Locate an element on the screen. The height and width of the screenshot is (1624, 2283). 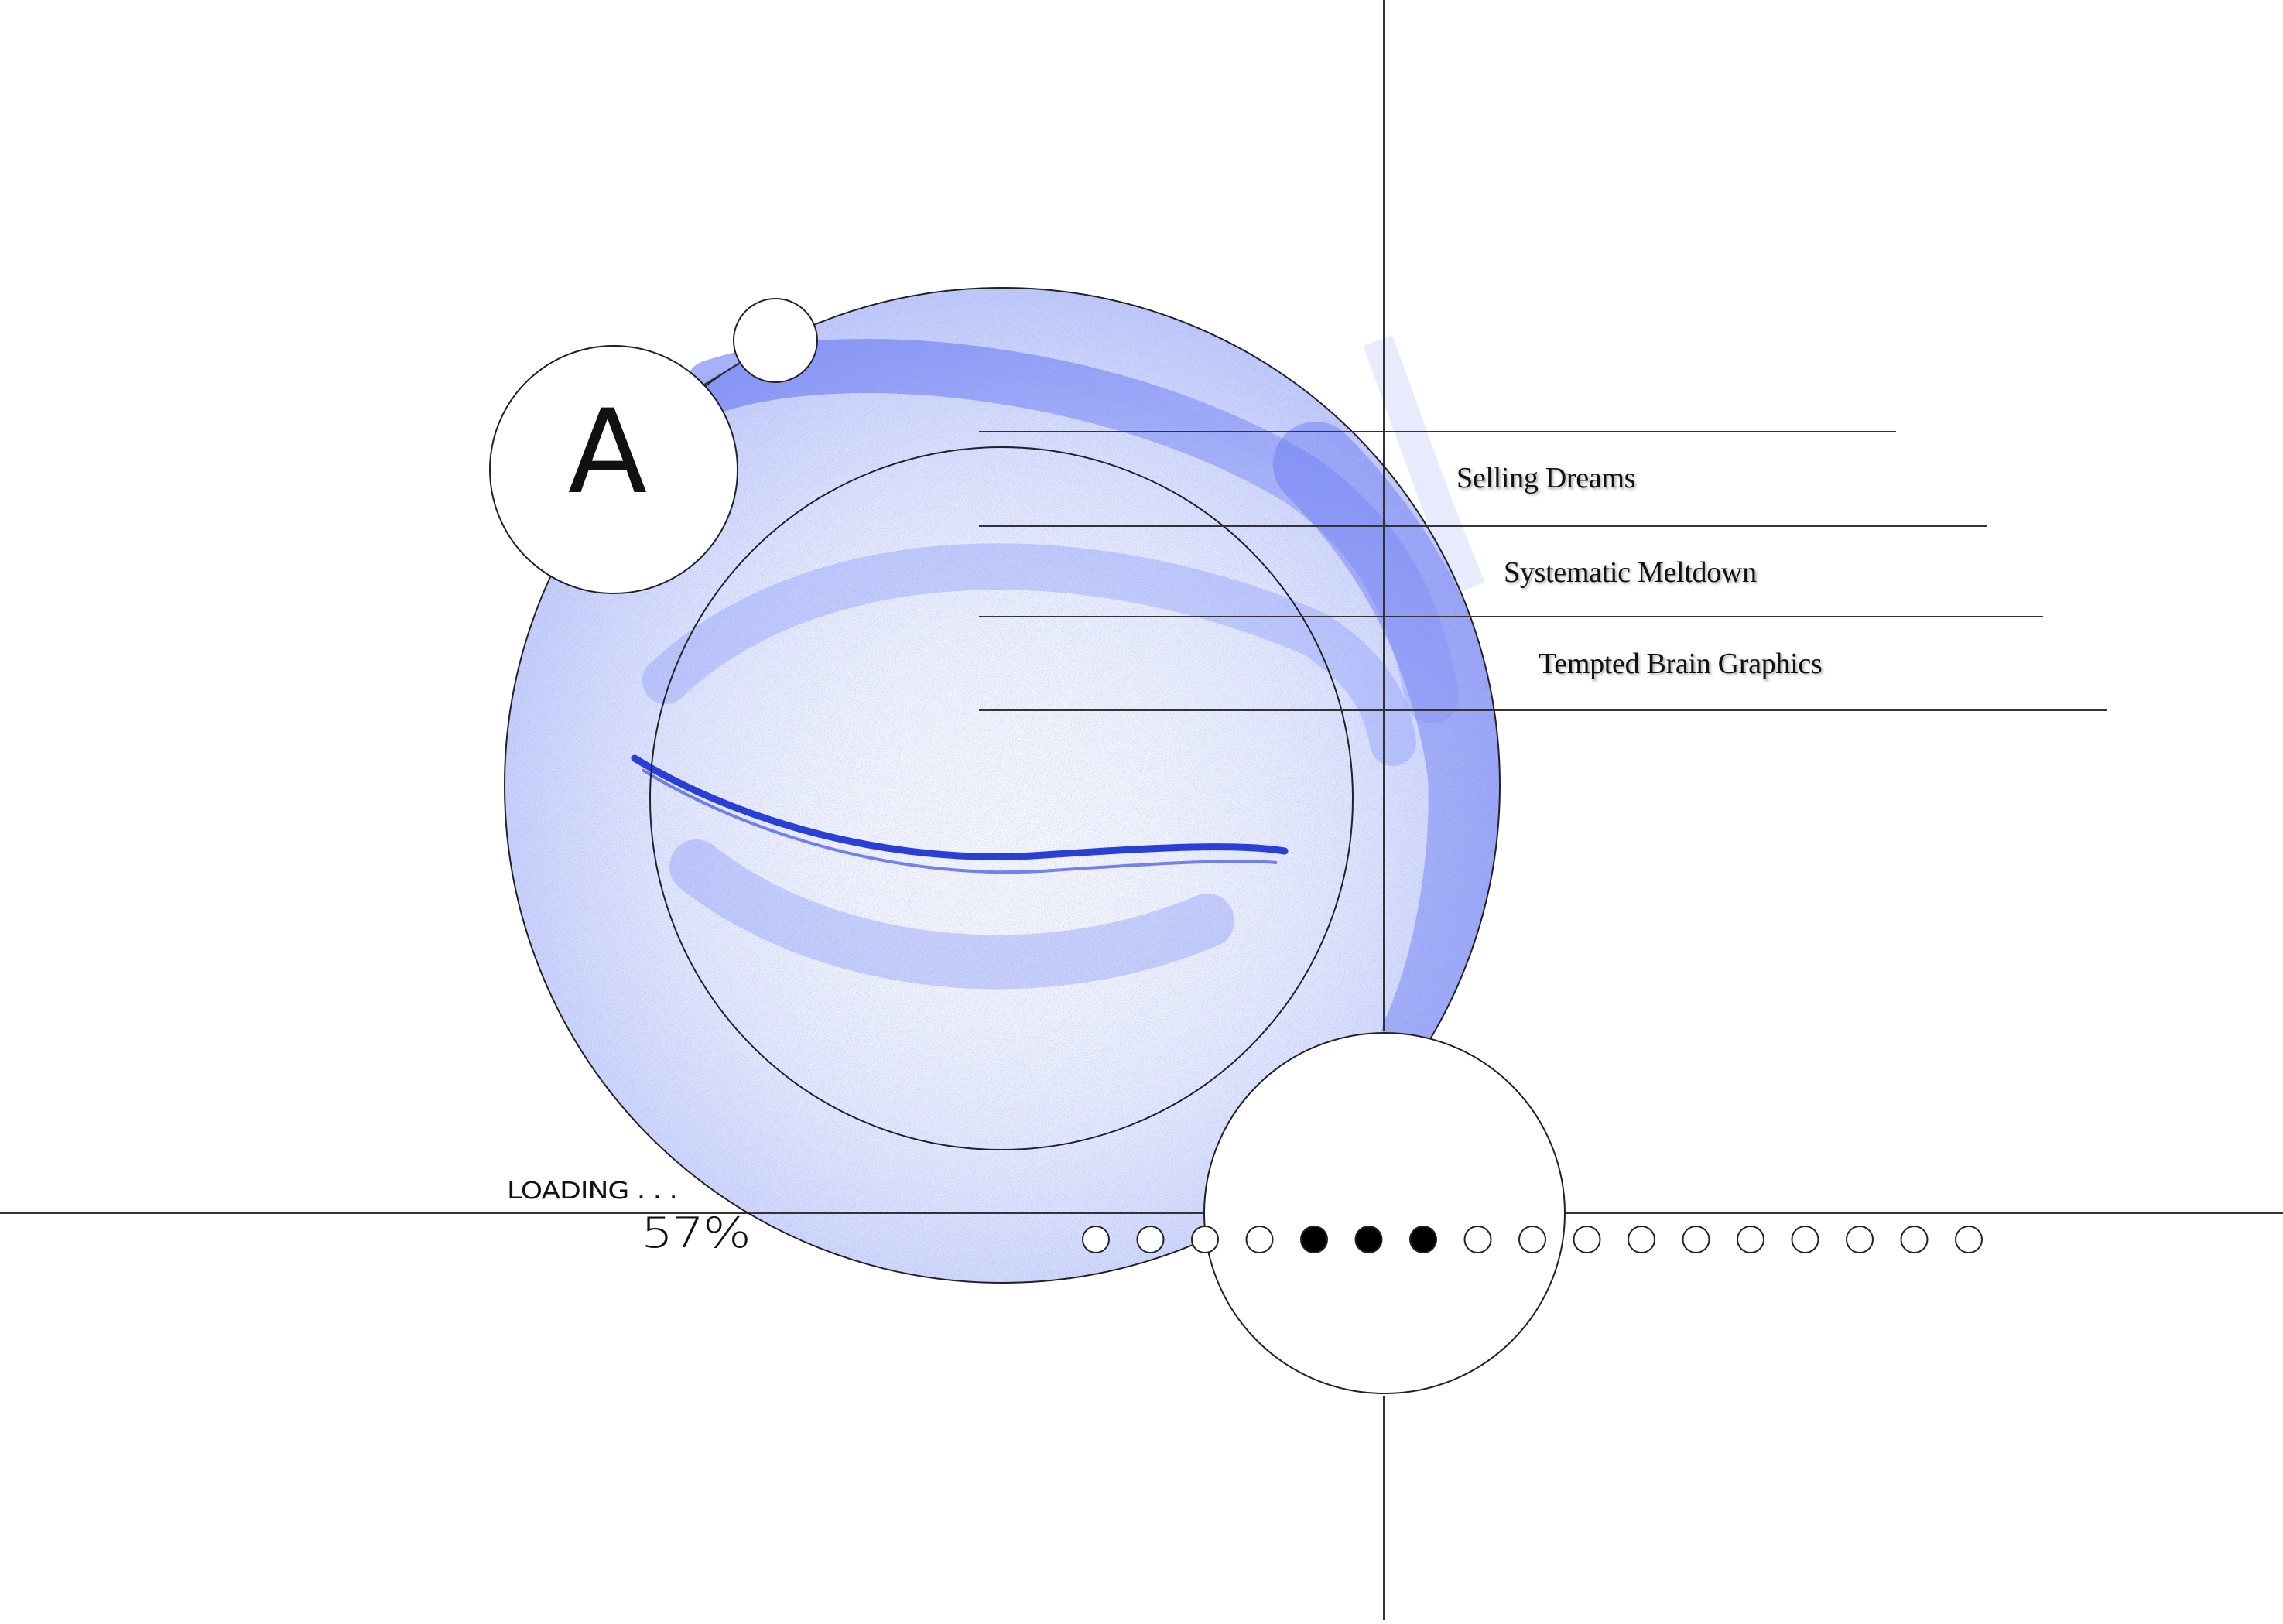
progress-dots is located at coordinates (1532, 1239).